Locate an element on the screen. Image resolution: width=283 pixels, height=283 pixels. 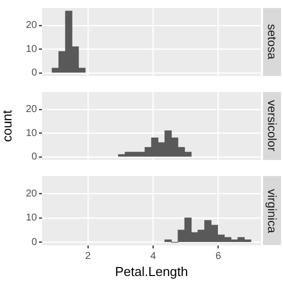
x-tick-label: 4 is located at coordinates (153, 256).